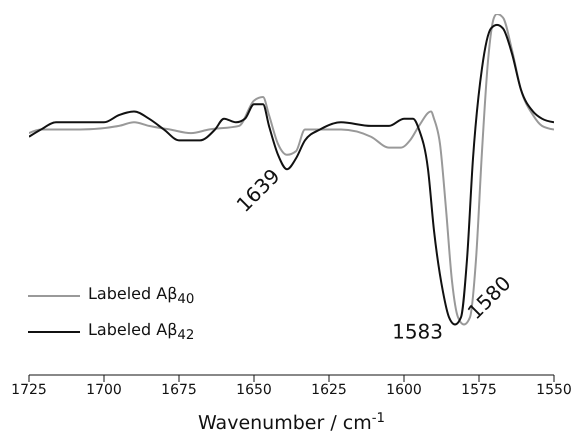 This screenshot has height=441, width=574. I want to click on x-tick-label: 1650, so click(254, 390).